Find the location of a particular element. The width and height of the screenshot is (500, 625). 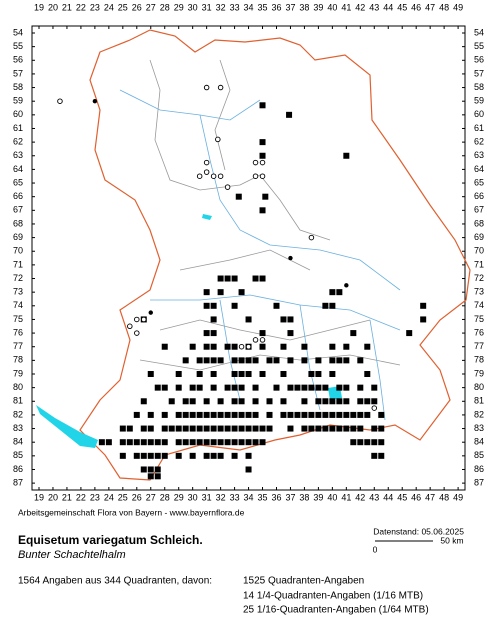

x-label: 24 is located at coordinates (109, 497).